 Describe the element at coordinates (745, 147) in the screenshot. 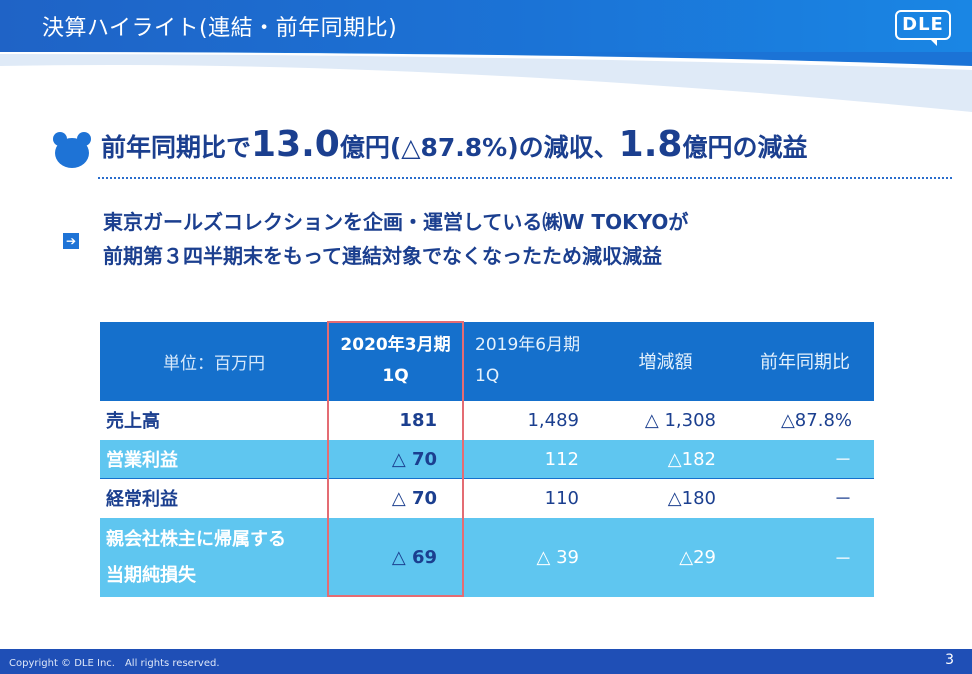

I see `headline-text-3: 億円の減益` at that location.